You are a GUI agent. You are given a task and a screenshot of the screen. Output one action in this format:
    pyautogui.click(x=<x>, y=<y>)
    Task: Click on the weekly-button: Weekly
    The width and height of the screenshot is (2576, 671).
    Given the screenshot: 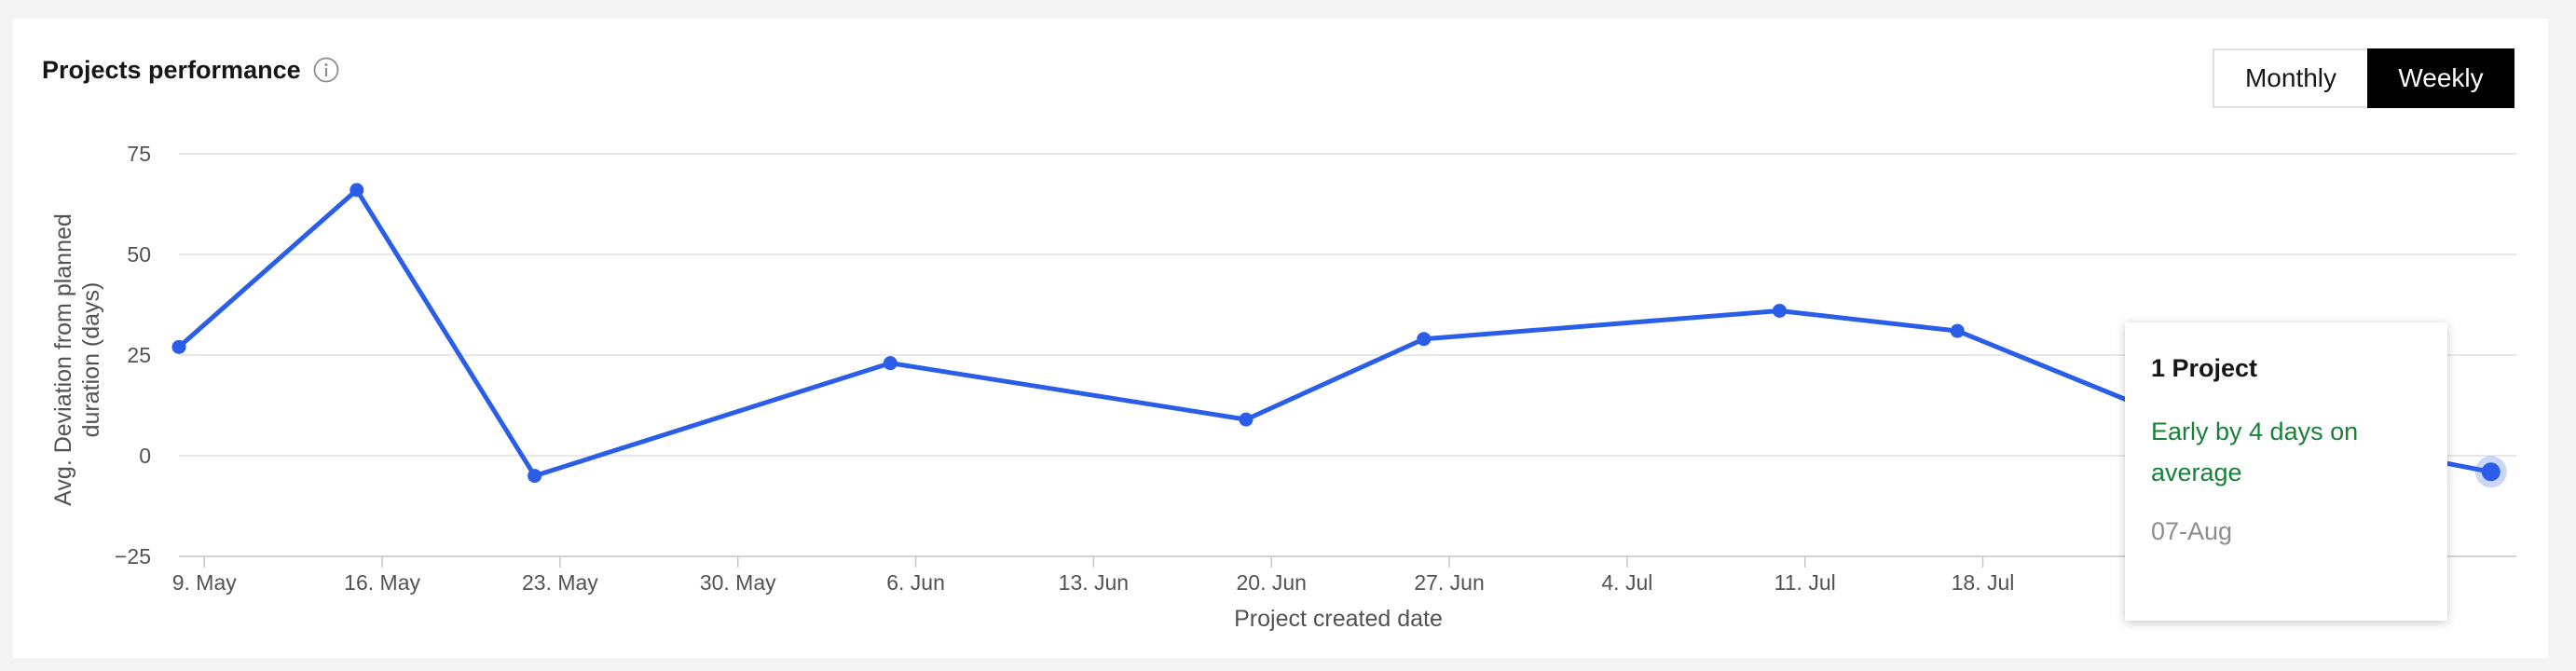 What is the action you would take?
    pyautogui.click(x=2440, y=78)
    